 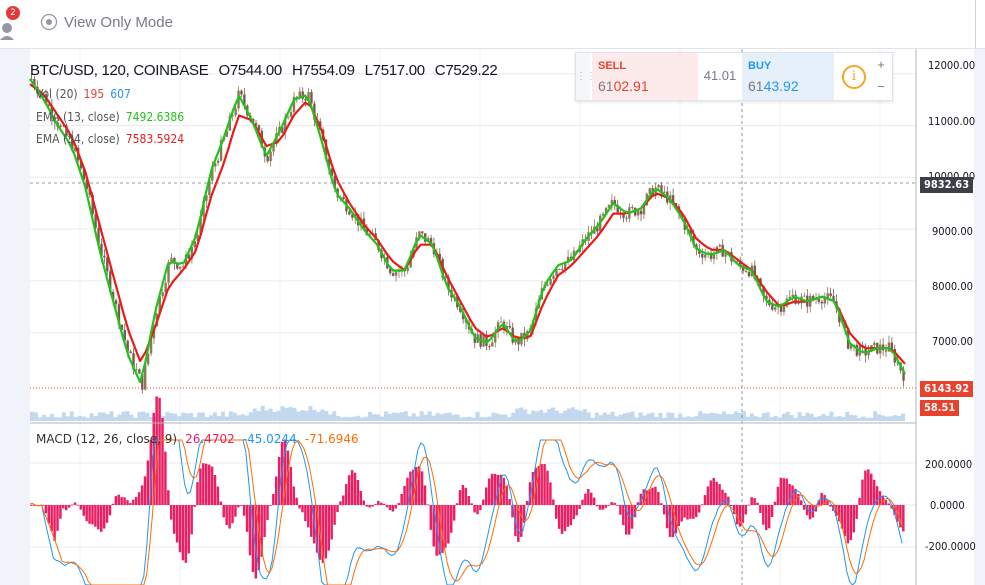 What do you see at coordinates (788, 76) in the screenshot?
I see `buy-button: BUY 6143.92` at bounding box center [788, 76].